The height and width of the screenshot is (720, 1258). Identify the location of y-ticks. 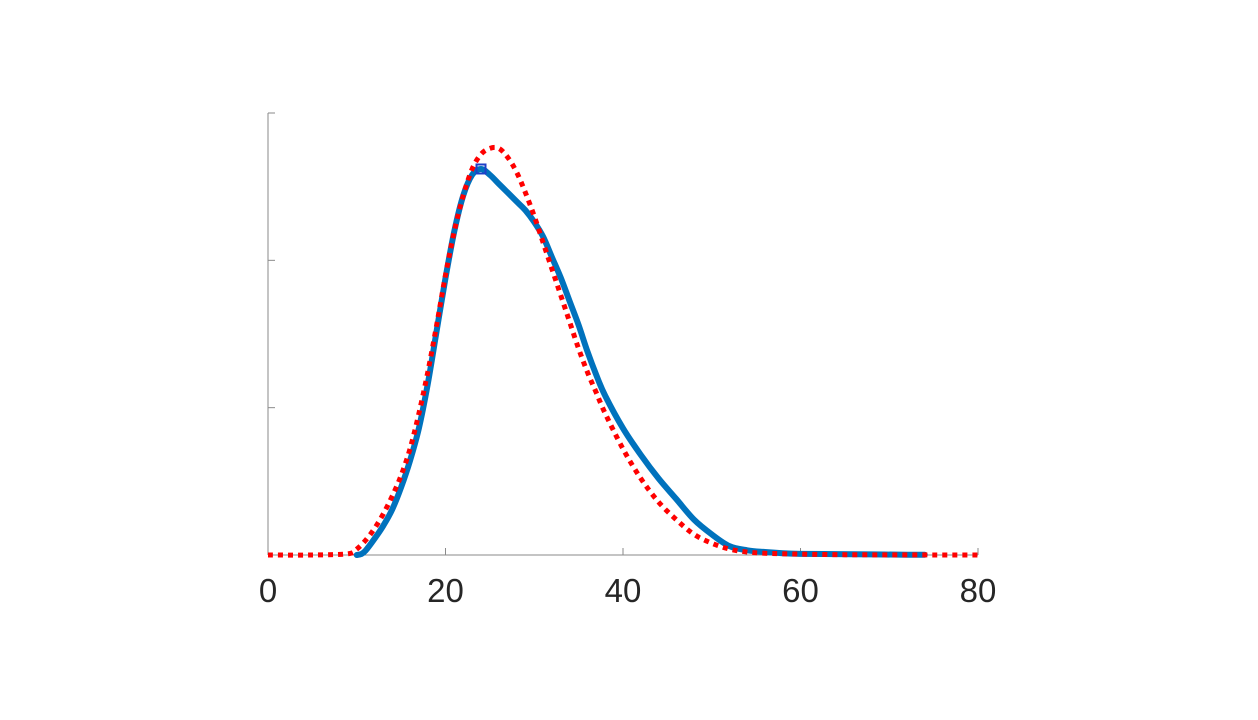
(271, 334).